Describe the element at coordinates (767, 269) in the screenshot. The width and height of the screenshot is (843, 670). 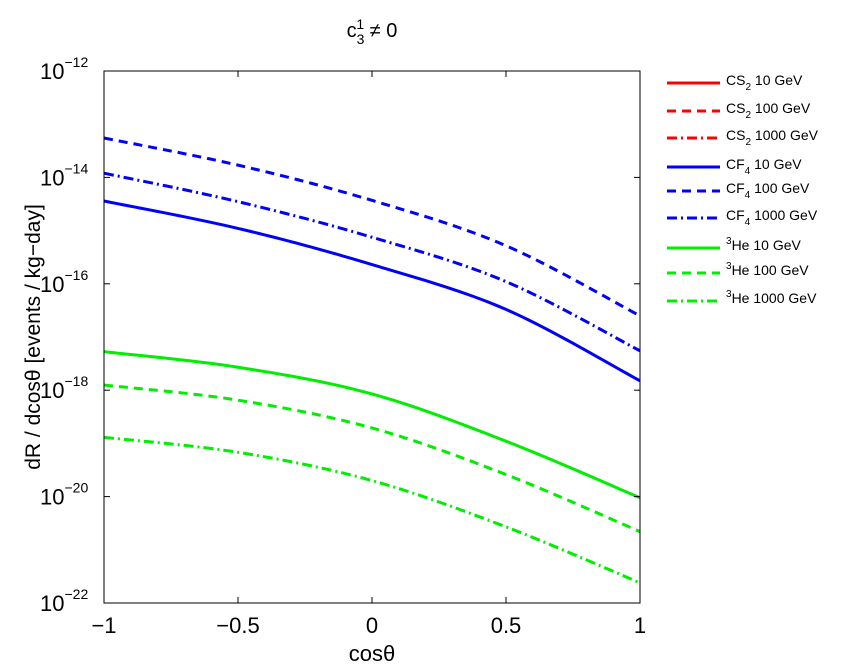
I see `legend-label: 3He 100 GeV` at that location.